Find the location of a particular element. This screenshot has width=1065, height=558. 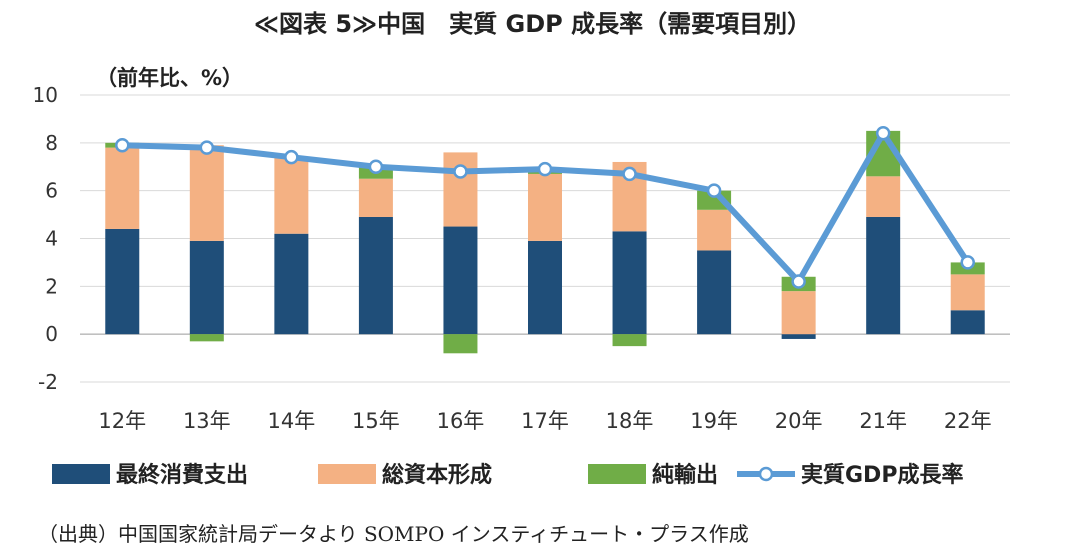

x-tick-label: 16年 is located at coordinates (461, 421).